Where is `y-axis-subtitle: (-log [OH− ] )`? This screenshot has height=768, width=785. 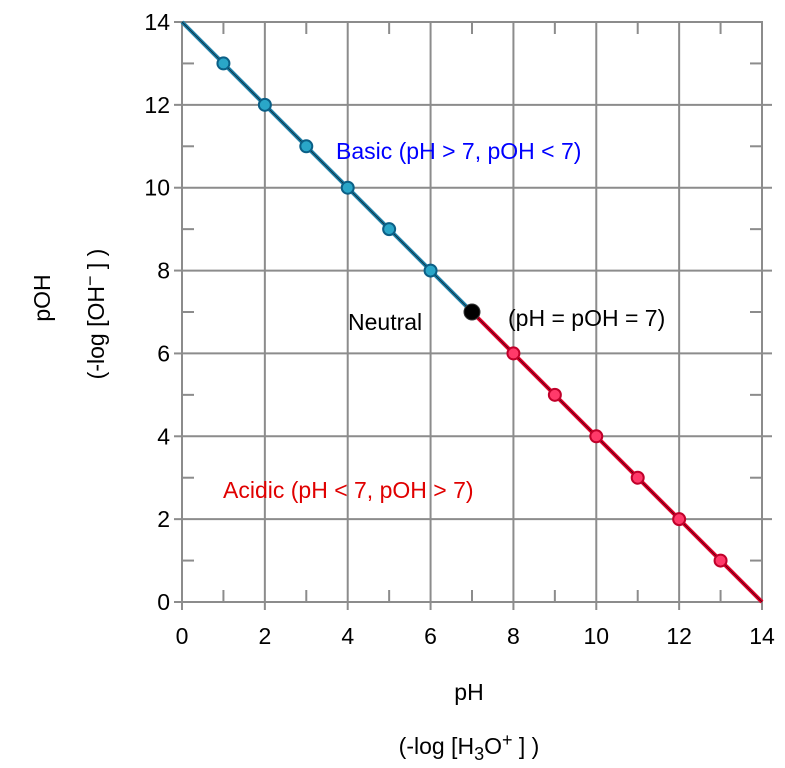
y-axis-subtitle: (-log [OH− ] ) is located at coordinates (94, 314).